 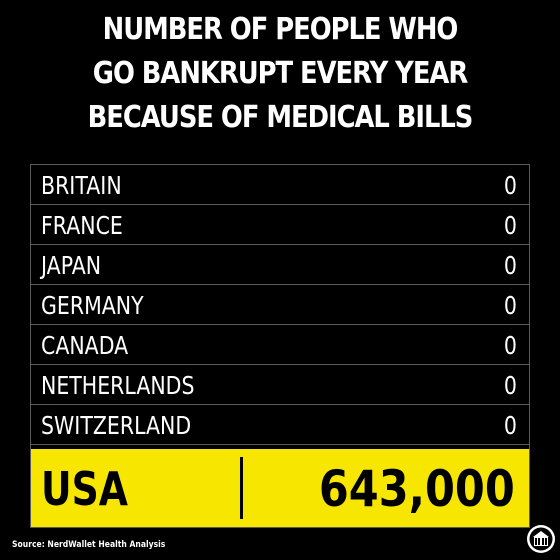 I want to click on country-label: NETHERLANDS, so click(x=118, y=385).